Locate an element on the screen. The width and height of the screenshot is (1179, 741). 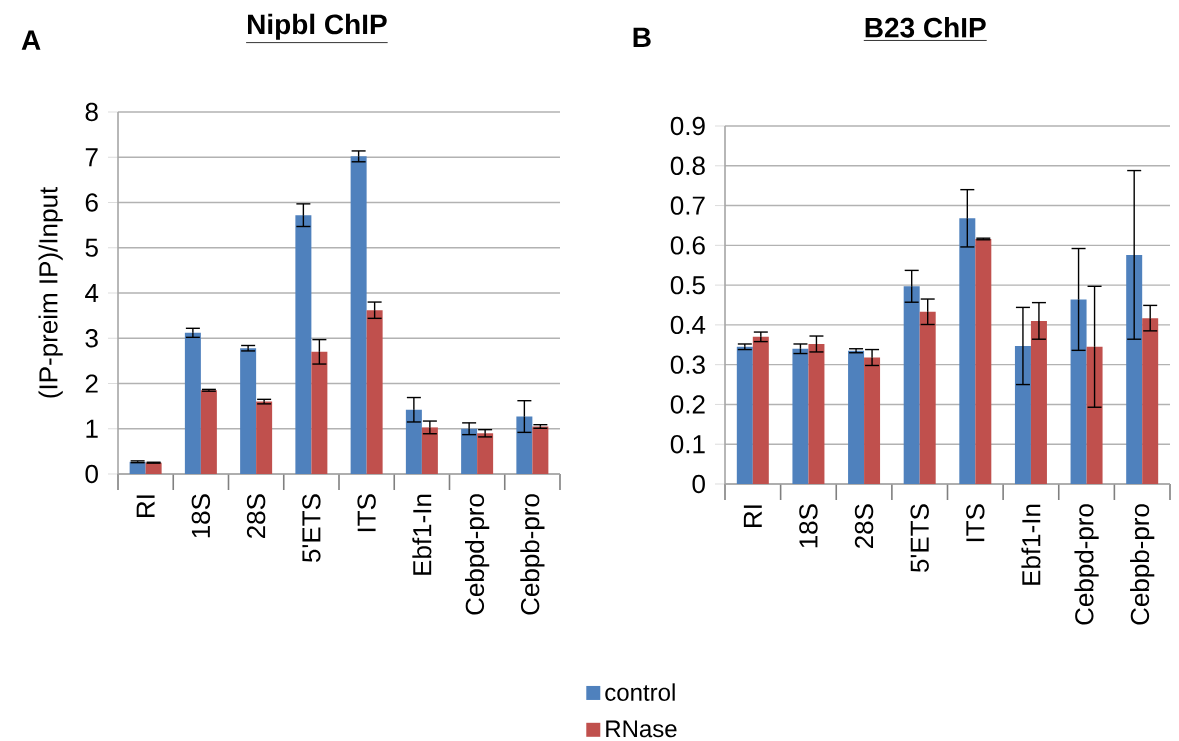
text: A is located at coordinates (31, 40).